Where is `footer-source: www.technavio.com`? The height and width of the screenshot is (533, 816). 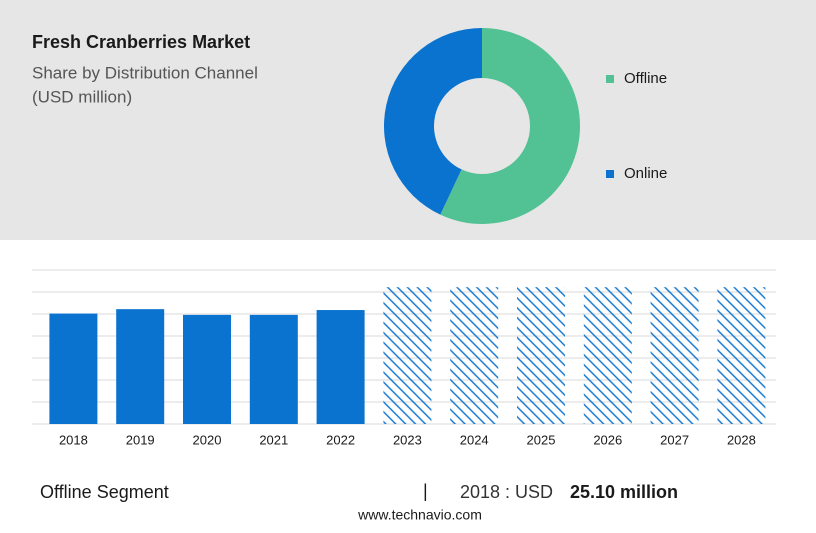
footer-source: www.technavio.com is located at coordinates (419, 515).